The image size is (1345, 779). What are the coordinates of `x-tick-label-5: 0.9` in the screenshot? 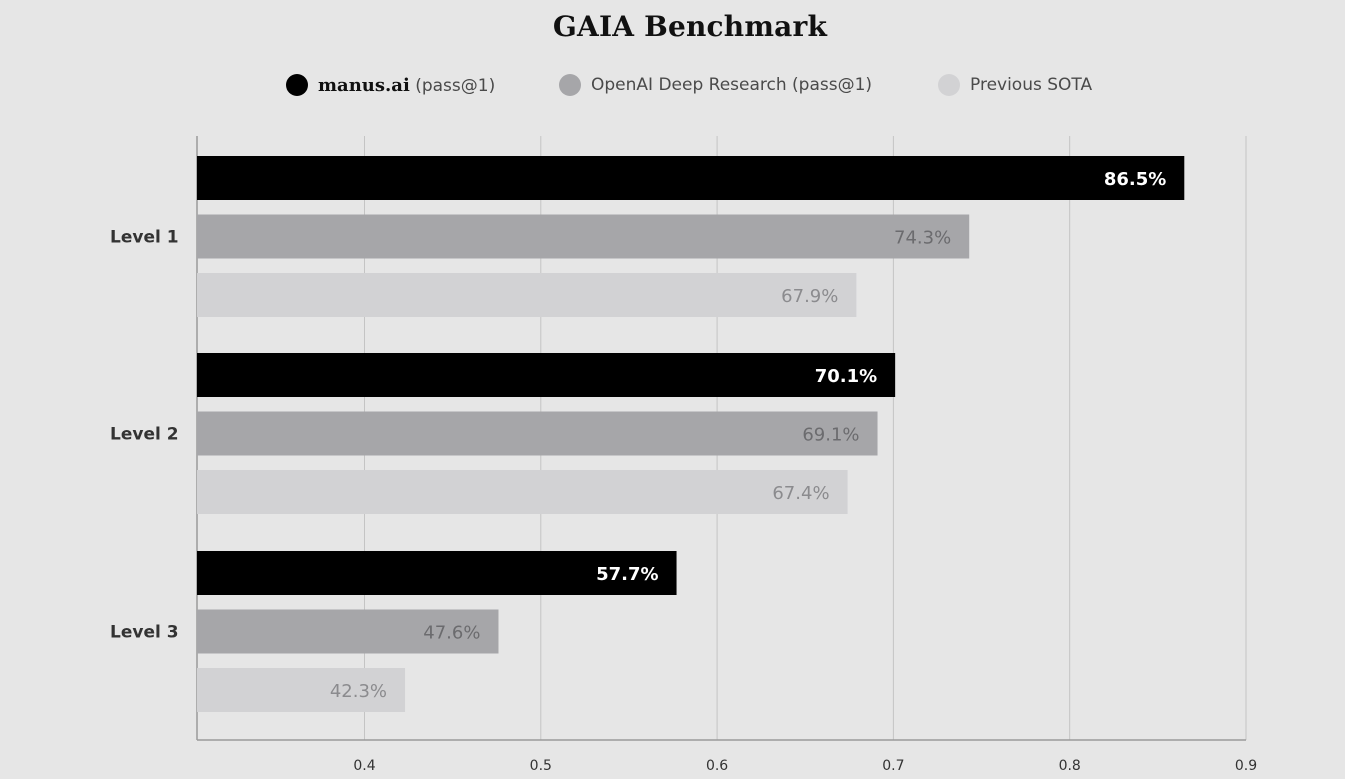 It's located at (1246, 766).